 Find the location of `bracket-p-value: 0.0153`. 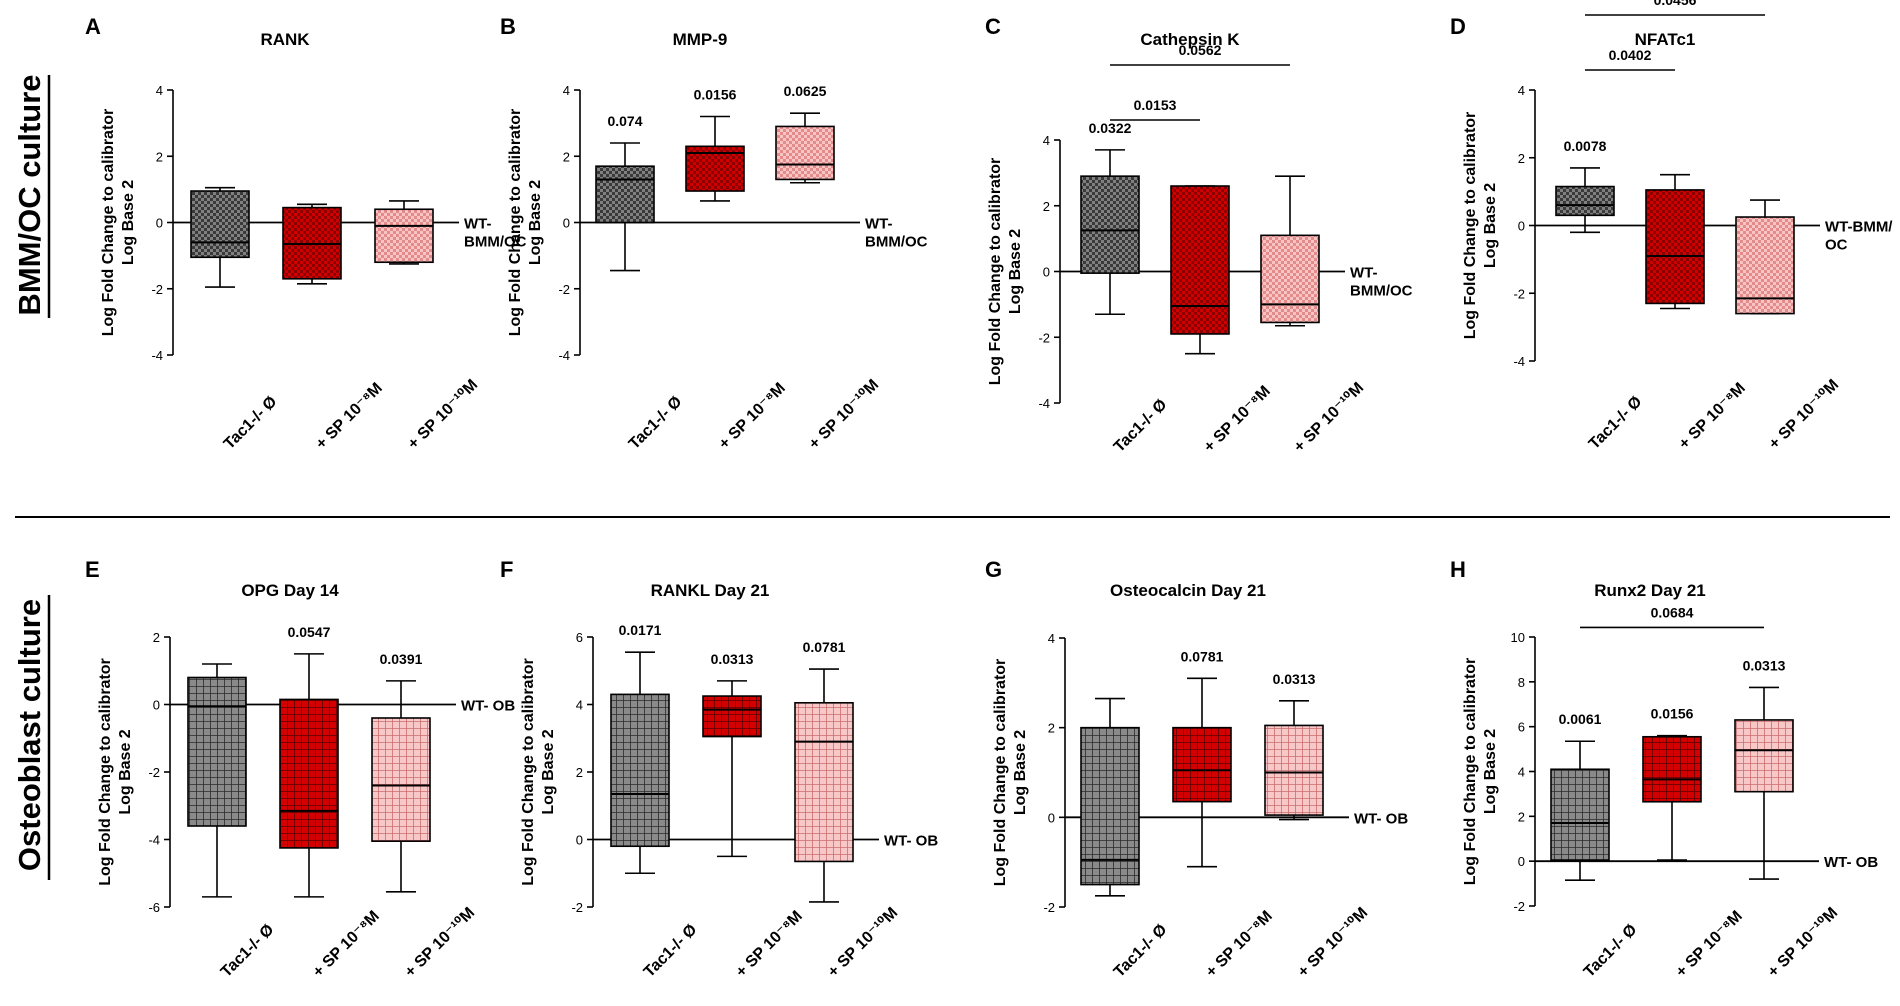

bracket-p-value: 0.0153 is located at coordinates (1155, 105).